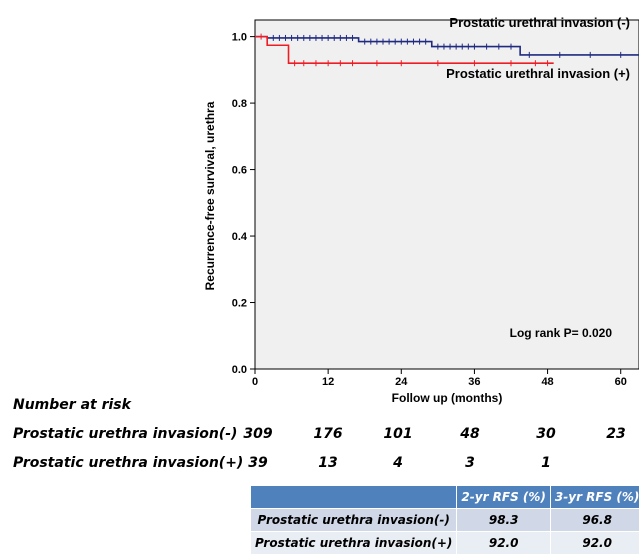 This screenshot has height=557, width=639. What do you see at coordinates (258, 463) in the screenshot?
I see `risk-cell: 39` at bounding box center [258, 463].